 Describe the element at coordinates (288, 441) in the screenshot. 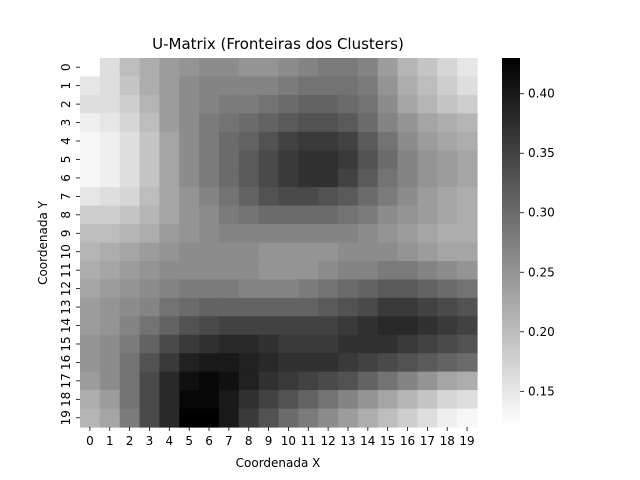

I see `x-tick-label: 10` at that location.